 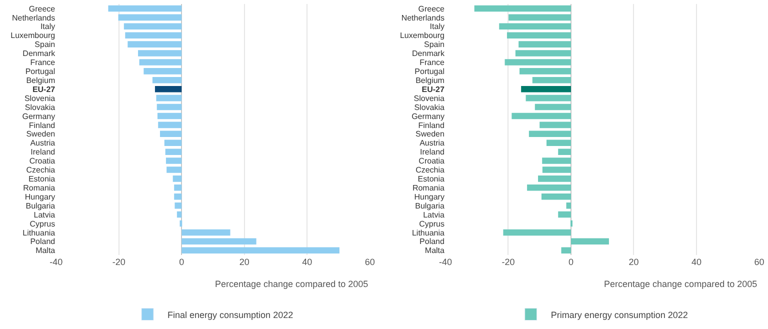 What do you see at coordinates (432, 161) in the screenshot?
I see `y-tick-label: Croatia` at bounding box center [432, 161].